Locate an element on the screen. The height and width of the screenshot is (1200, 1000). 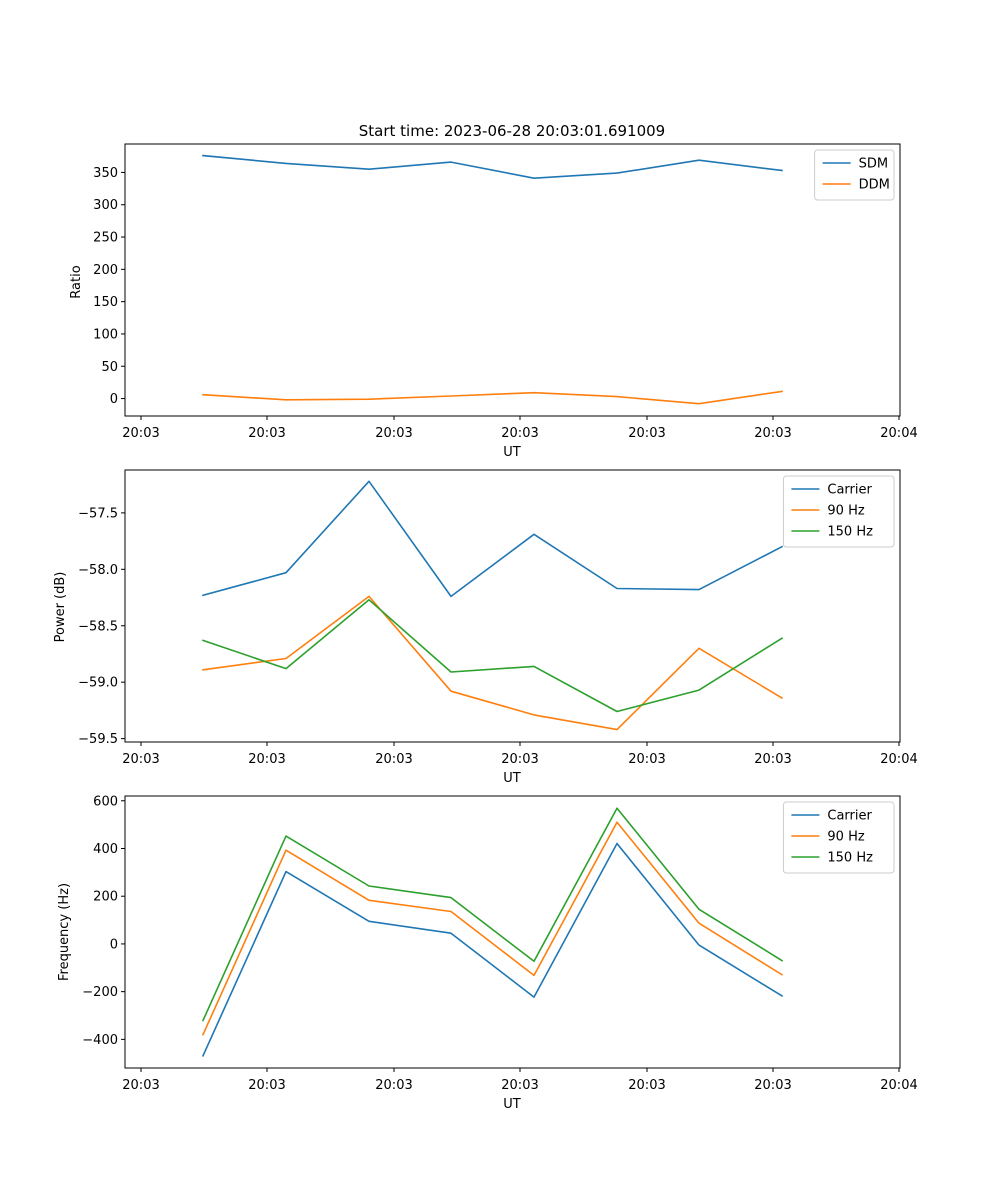
y-tick-label: 350 is located at coordinates (105, 173).